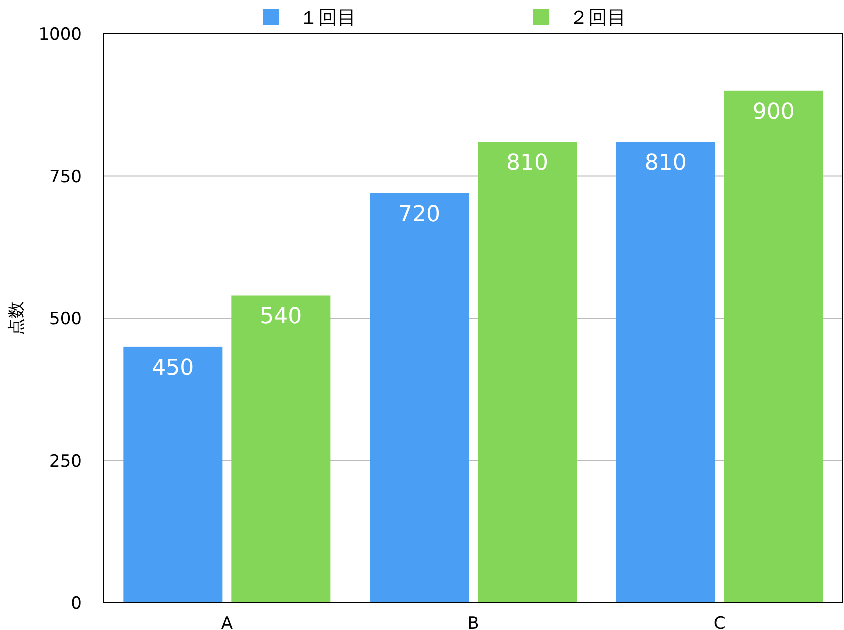  I want to click on x-tick-label: C, so click(720, 622).